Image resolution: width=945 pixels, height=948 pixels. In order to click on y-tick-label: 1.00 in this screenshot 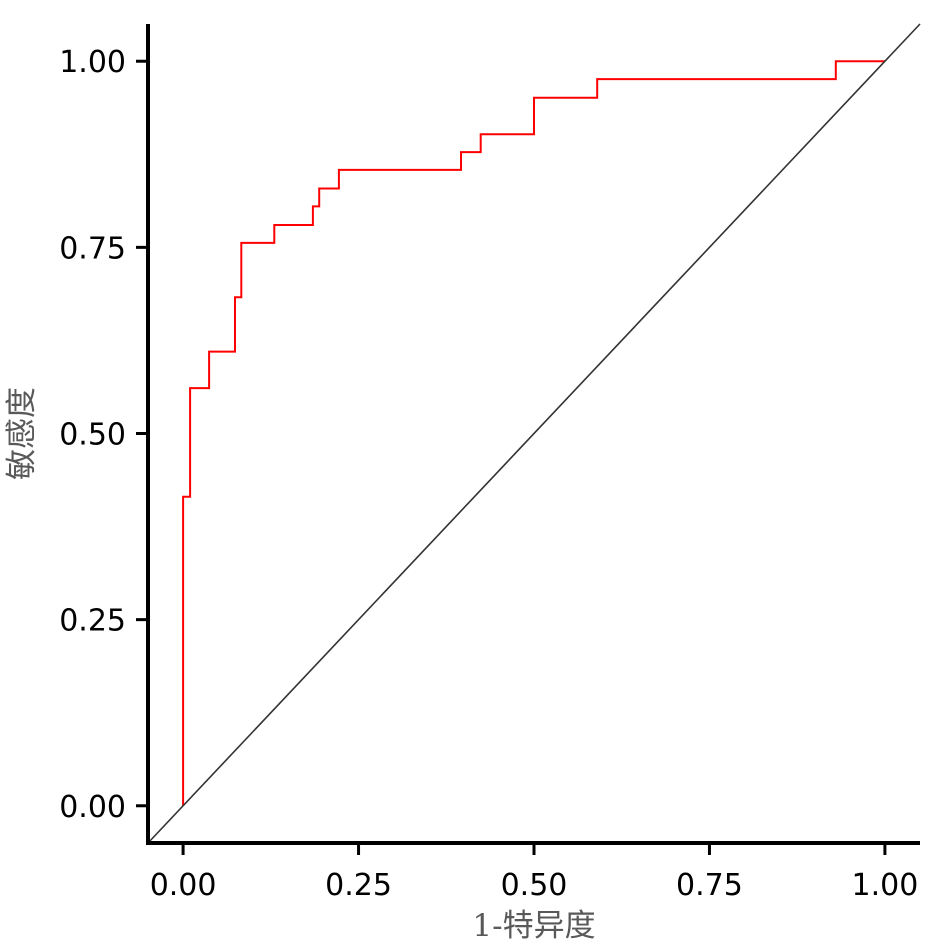, I will do `click(92, 62)`.